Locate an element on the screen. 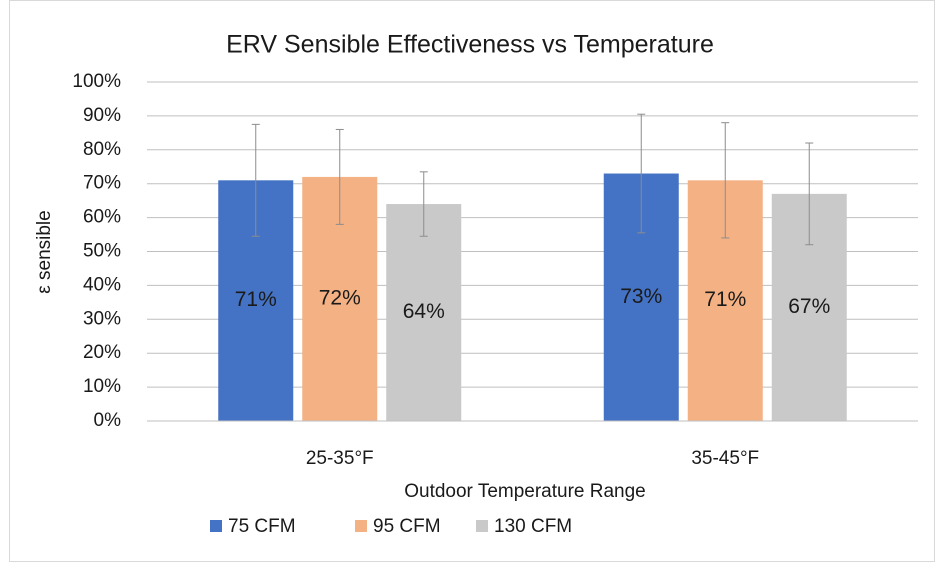  x-tick-label: 25-35°F is located at coordinates (340, 458).